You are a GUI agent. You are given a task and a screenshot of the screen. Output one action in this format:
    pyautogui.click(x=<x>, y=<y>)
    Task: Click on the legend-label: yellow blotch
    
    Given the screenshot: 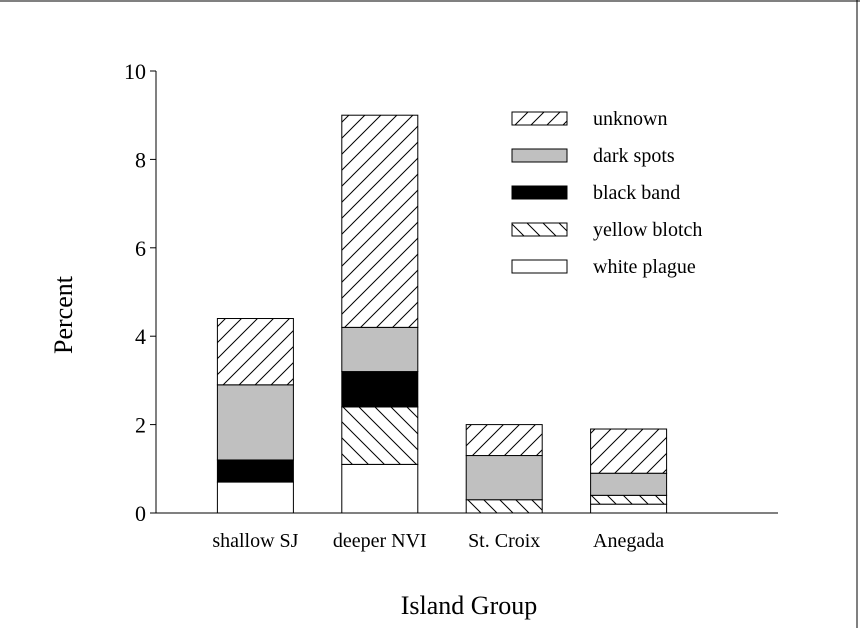 What is the action you would take?
    pyautogui.click(x=647, y=230)
    